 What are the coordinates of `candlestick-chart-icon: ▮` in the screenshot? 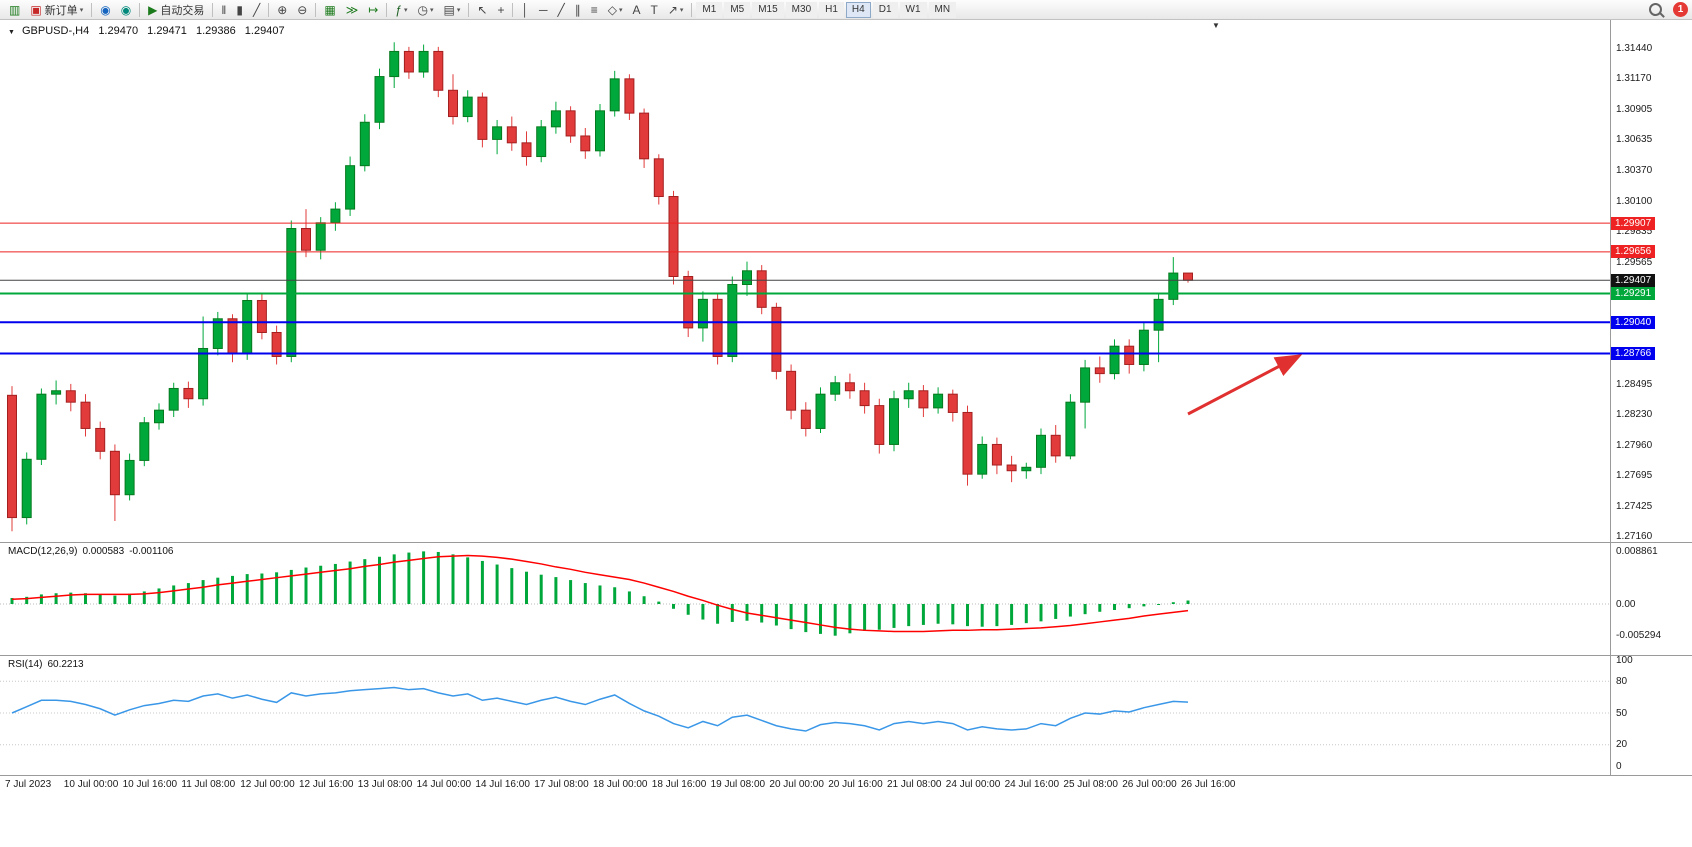 It's located at (239, 9).